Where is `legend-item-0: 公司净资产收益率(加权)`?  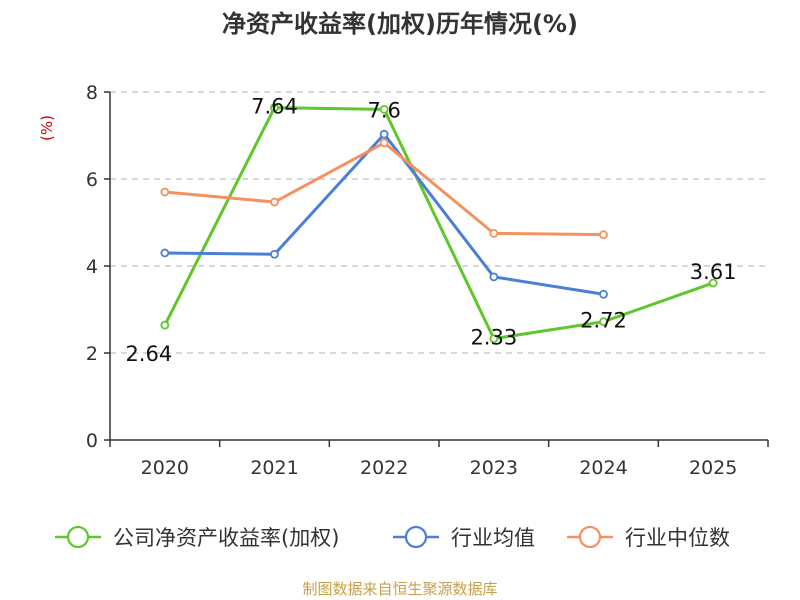
legend-item-0: 公司净资产收益率(加权) is located at coordinates (197, 537).